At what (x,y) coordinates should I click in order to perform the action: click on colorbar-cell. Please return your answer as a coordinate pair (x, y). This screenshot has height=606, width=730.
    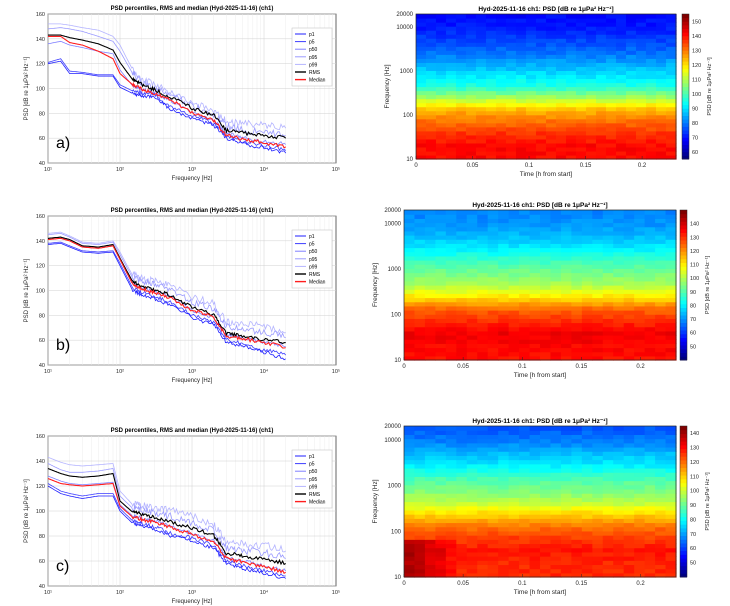
    Looking at the image, I should click on (683, 439).